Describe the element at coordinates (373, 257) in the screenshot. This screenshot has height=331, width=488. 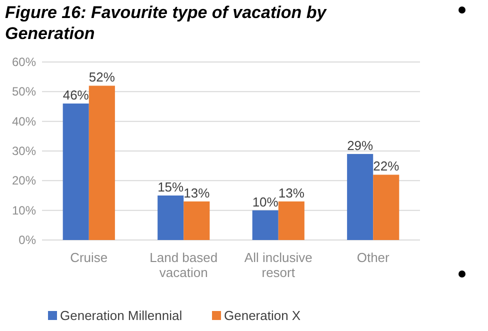
I see `x-tick-label: Other` at that location.